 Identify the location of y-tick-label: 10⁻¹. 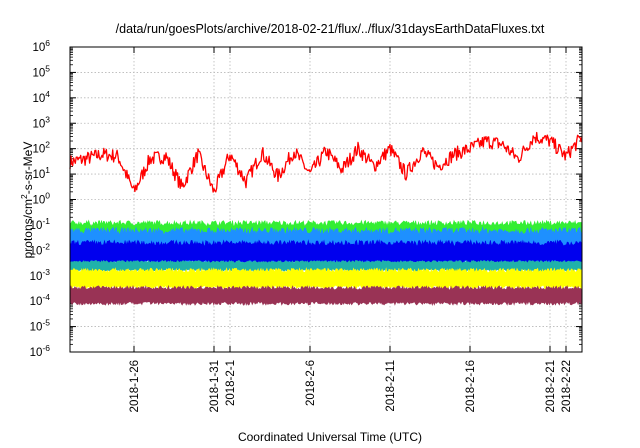
(40, 224).